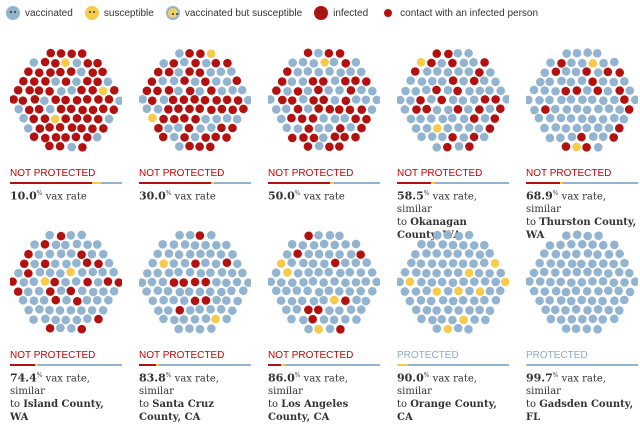  What do you see at coordinates (341, 13) in the screenshot?
I see `legend-item: infected` at bounding box center [341, 13].